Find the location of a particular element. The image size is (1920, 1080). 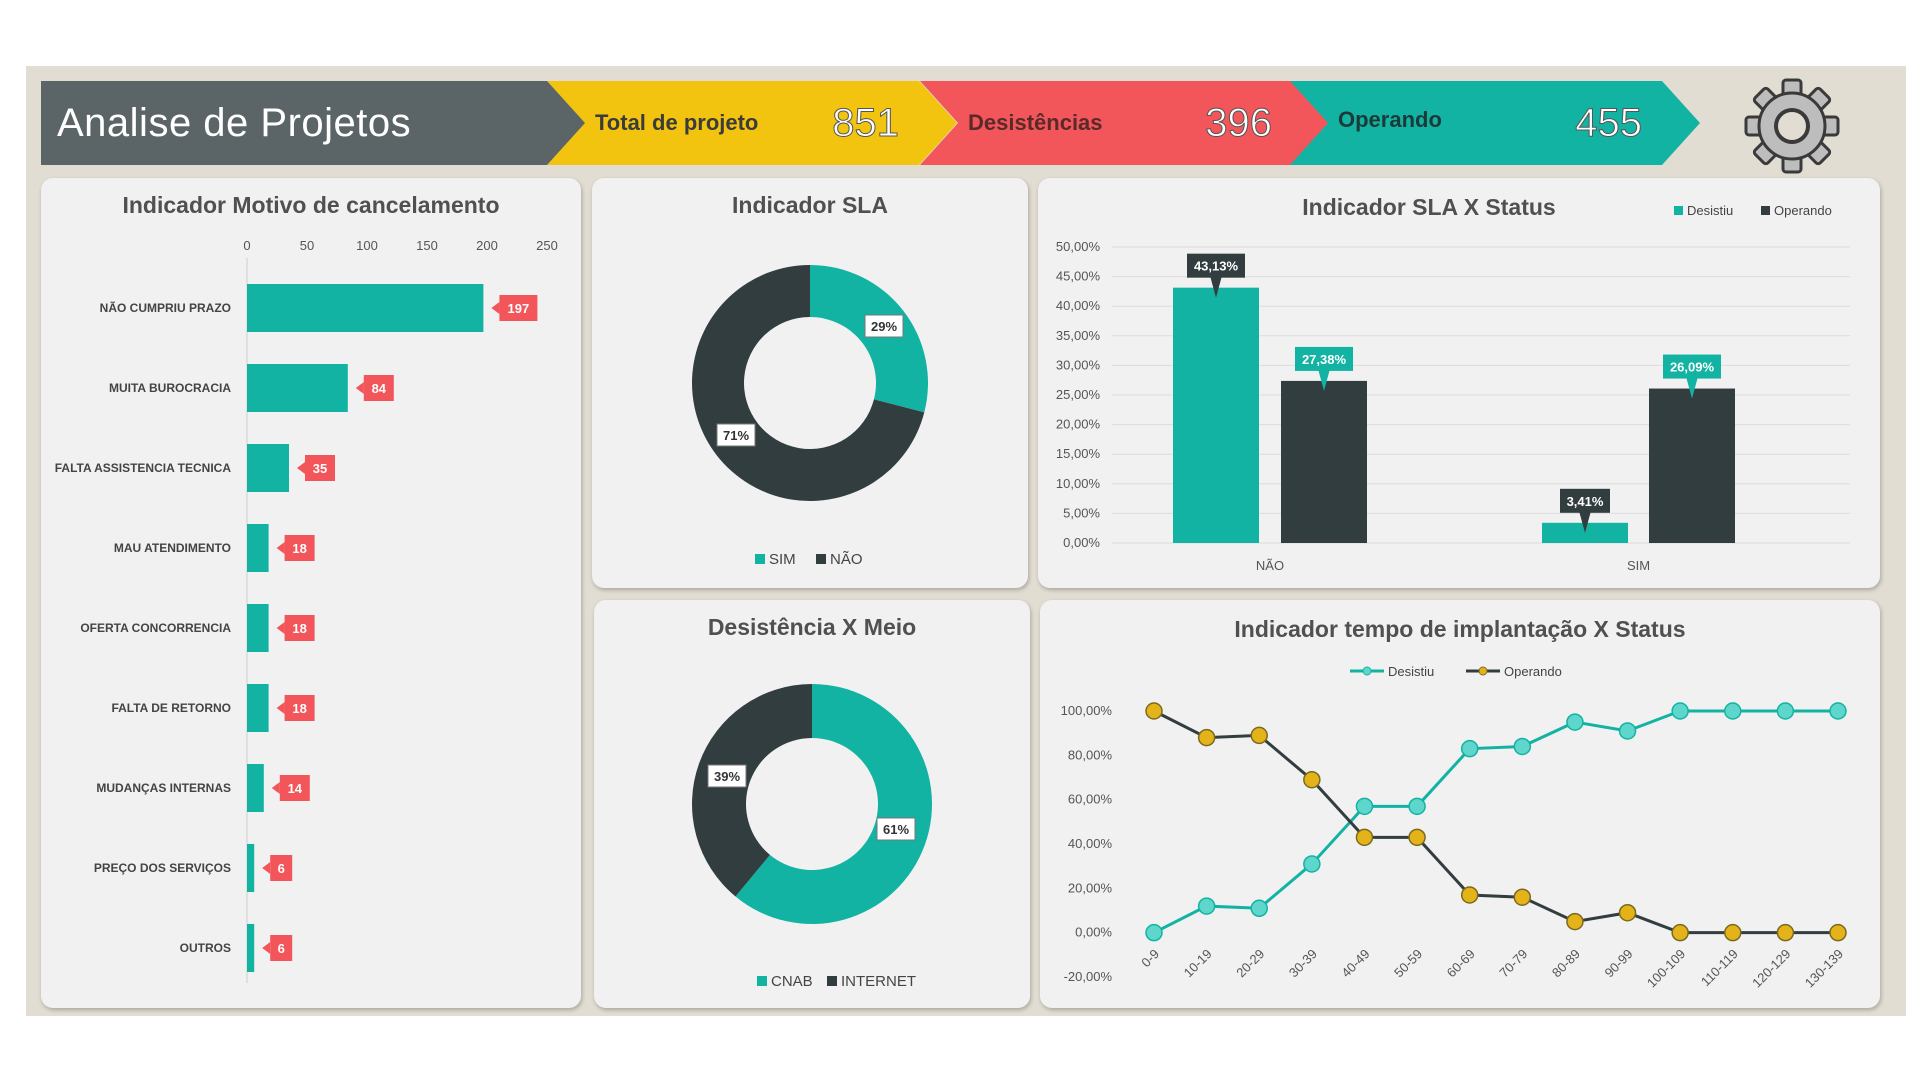

data-label: 84 is located at coordinates (379, 388).